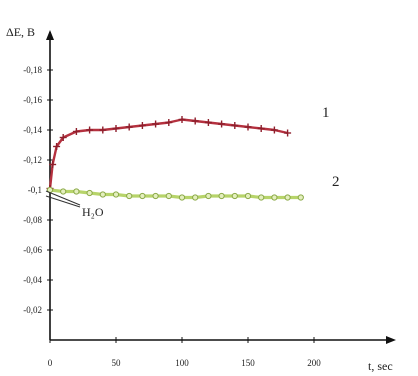 This screenshot has height=376, width=418. Describe the element at coordinates (314, 363) in the screenshot. I see `x-tick-label: 200` at that location.